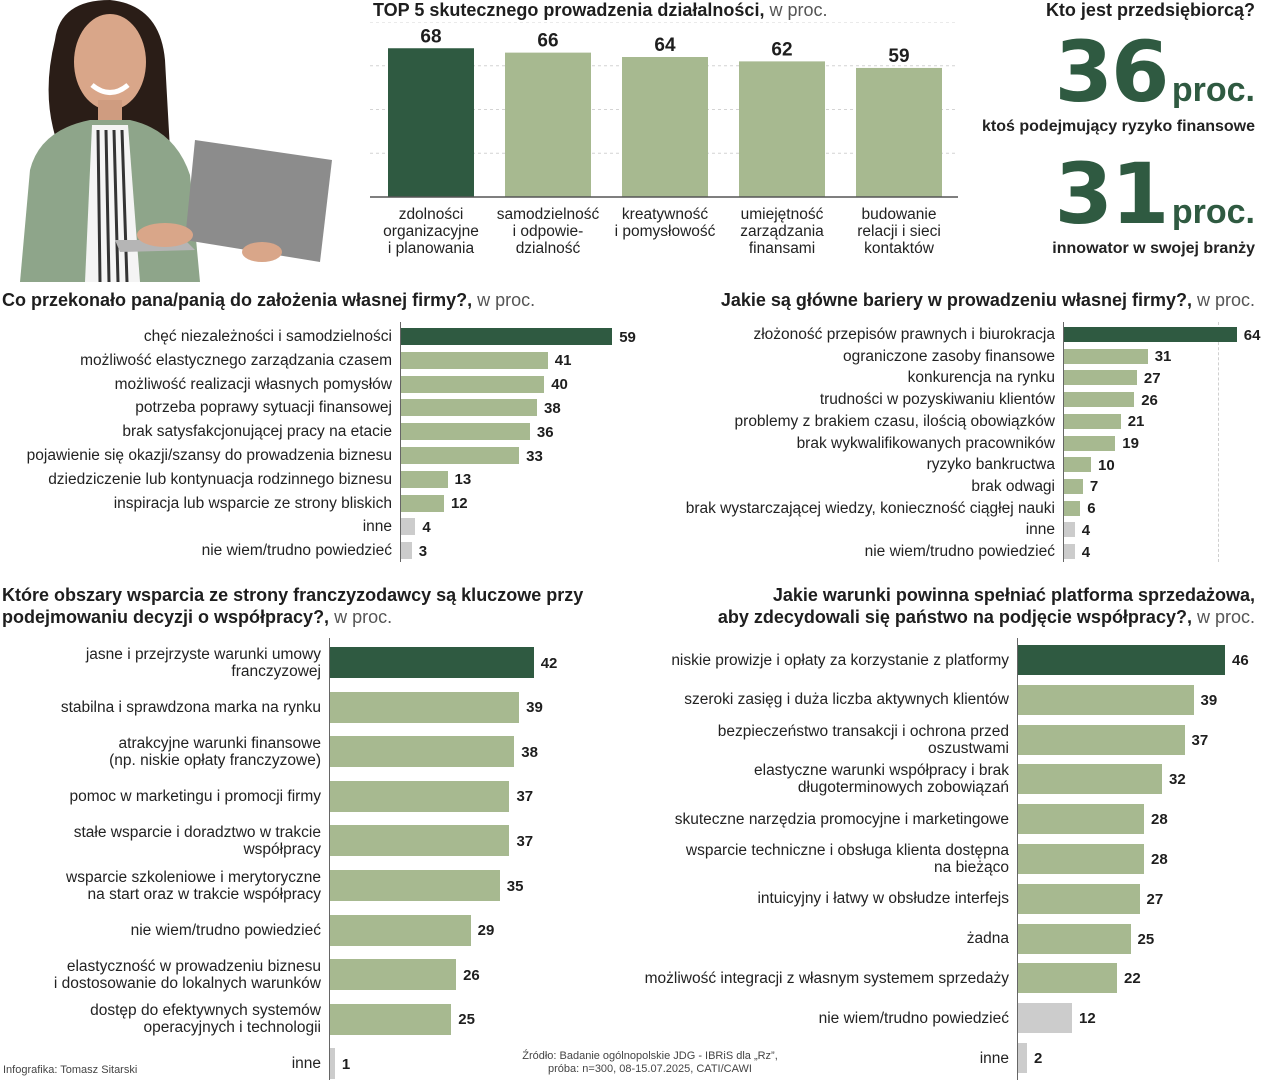 The width and height of the screenshot is (1261, 1080). I want to click on platforma-category-label-line: nie wiem/trudno powiedzieć, so click(913, 1018).